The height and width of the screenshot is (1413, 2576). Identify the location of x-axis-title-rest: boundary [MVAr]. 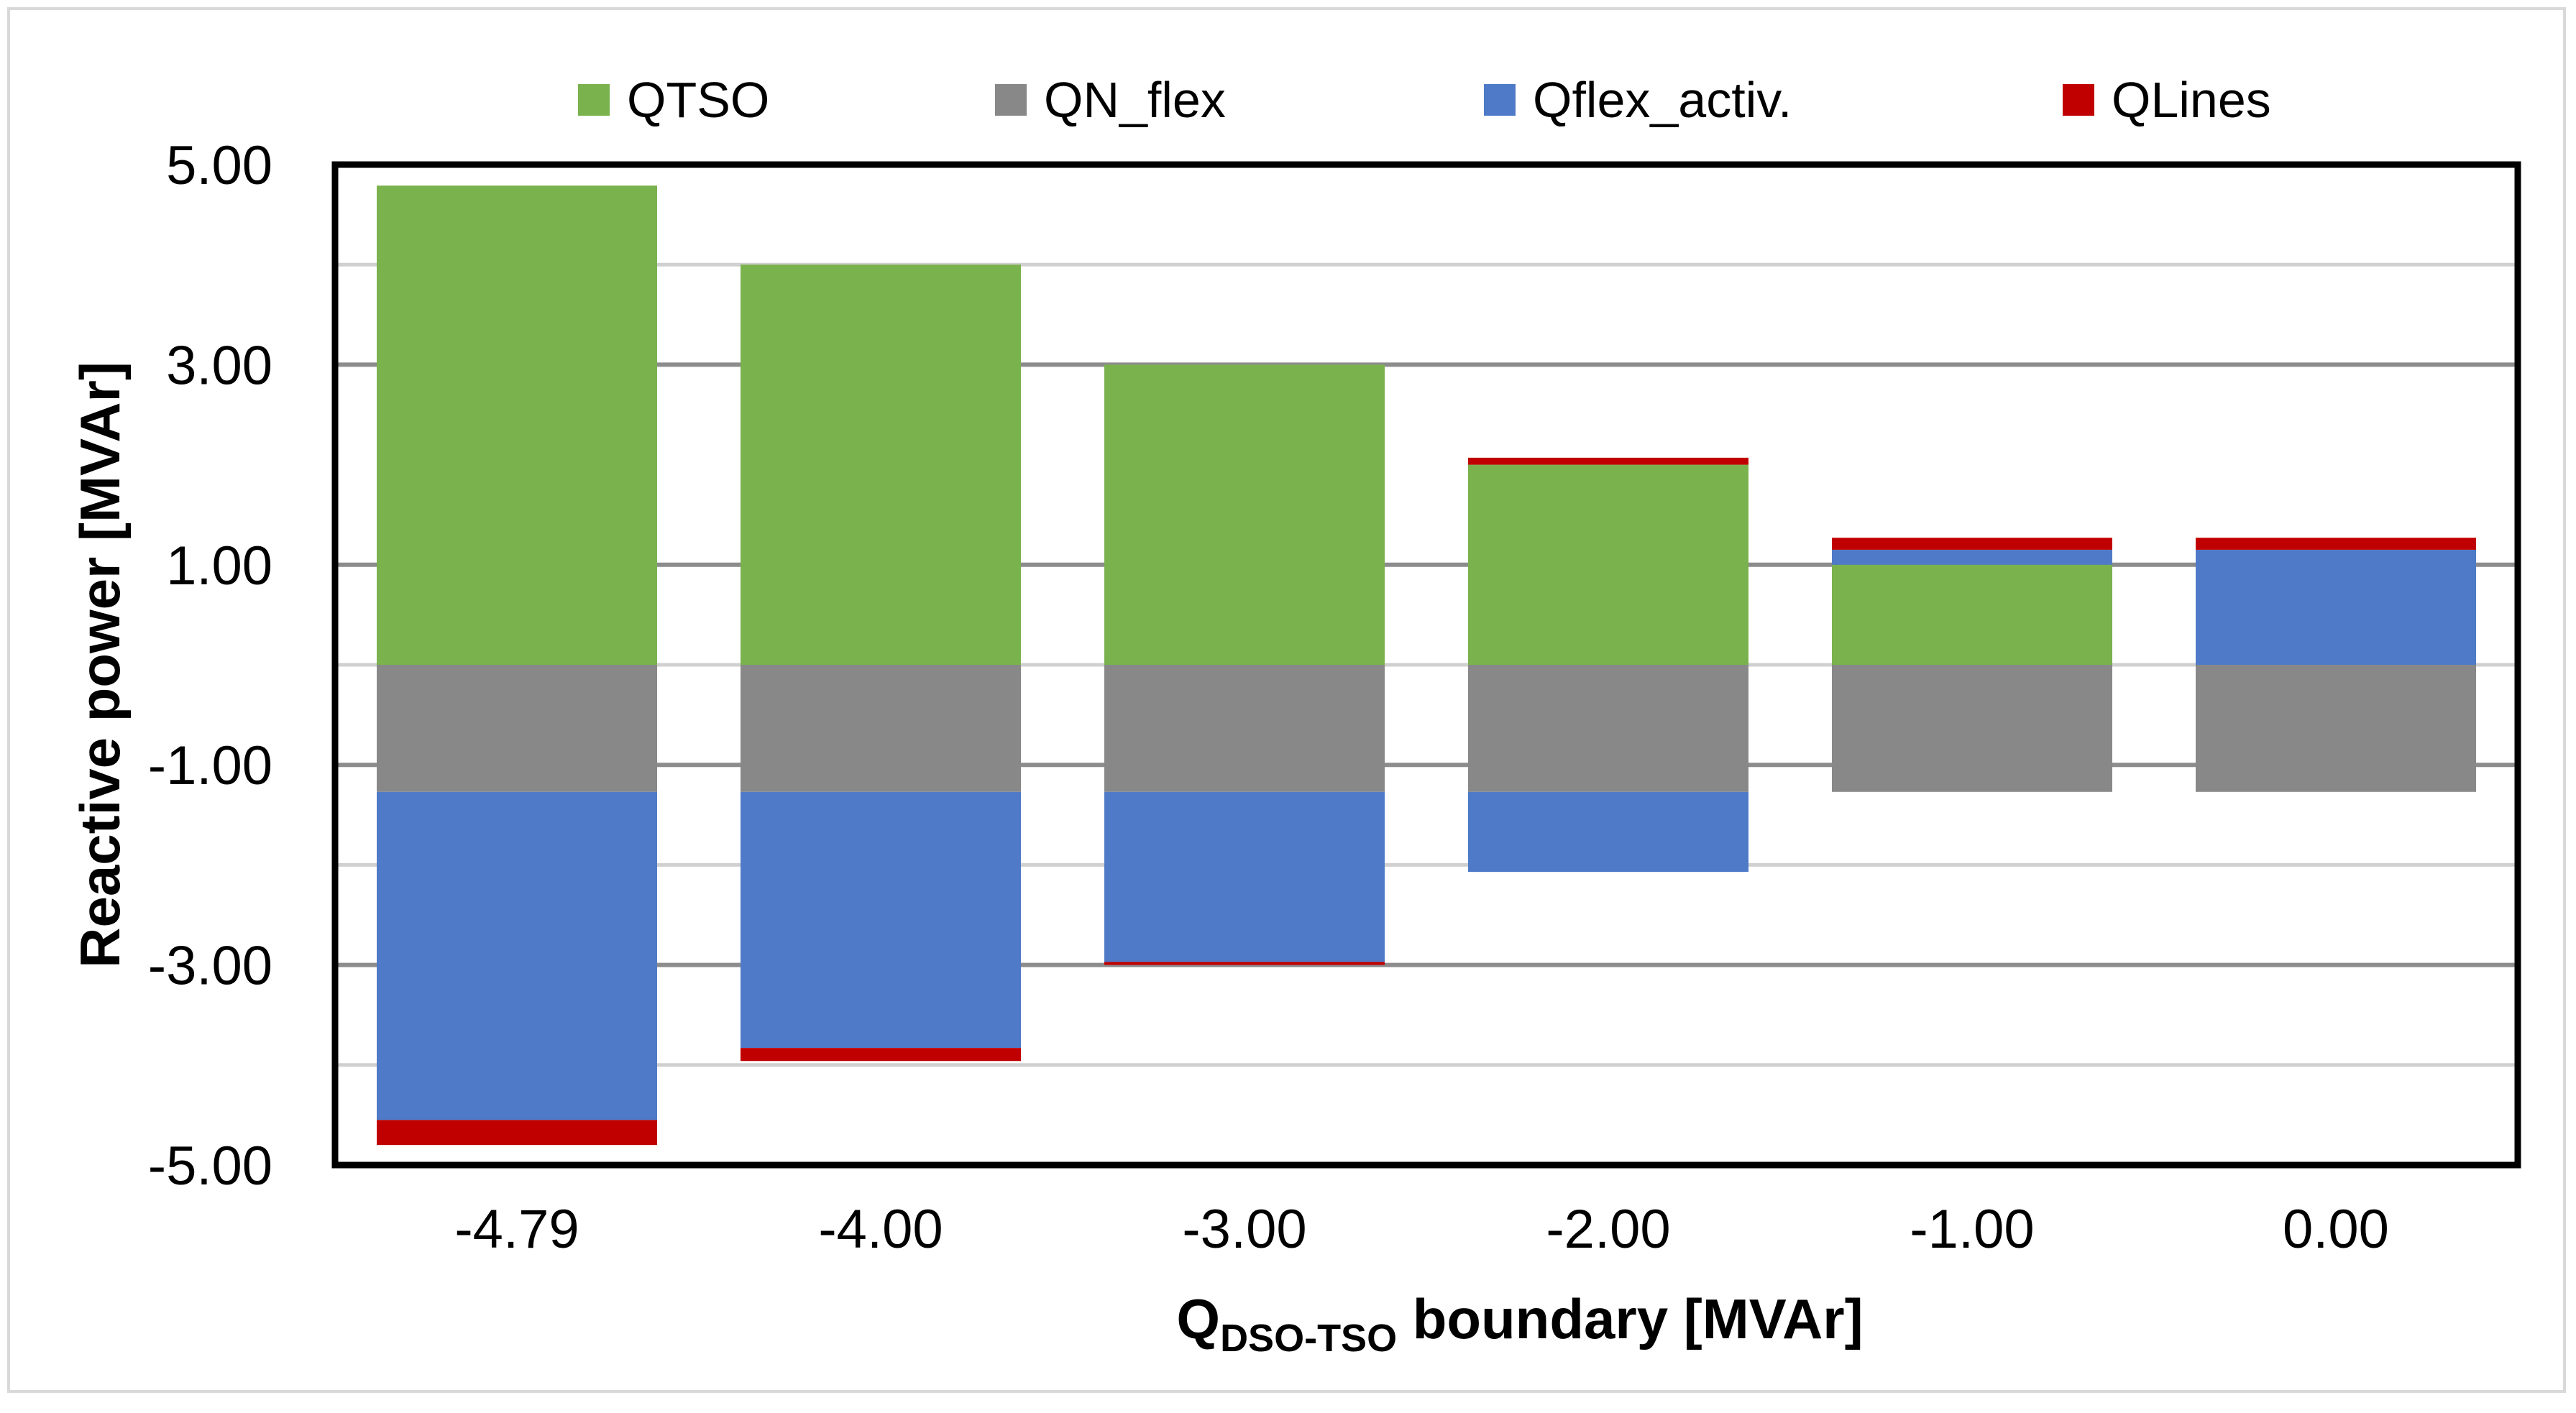
(1630, 1318).